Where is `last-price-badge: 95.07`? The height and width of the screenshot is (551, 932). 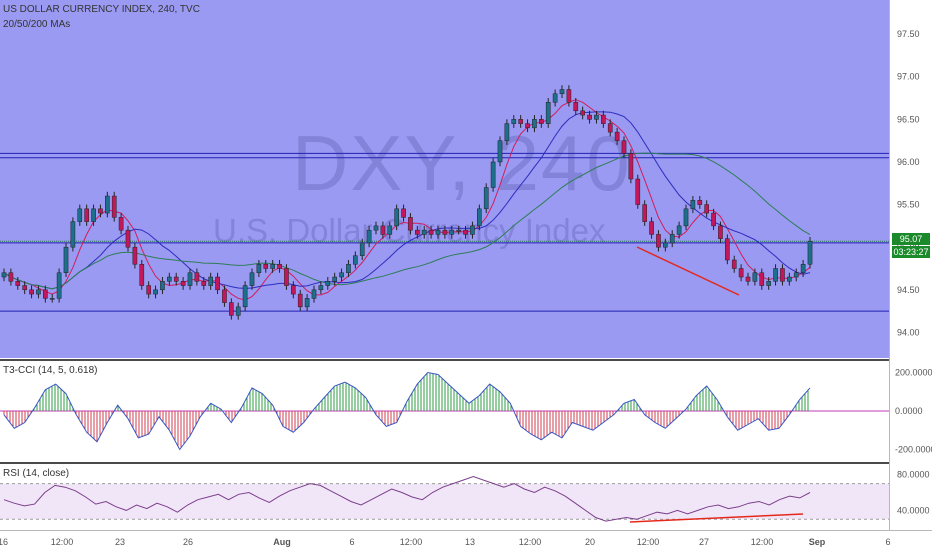 last-price-badge: 95.07 is located at coordinates (911, 239).